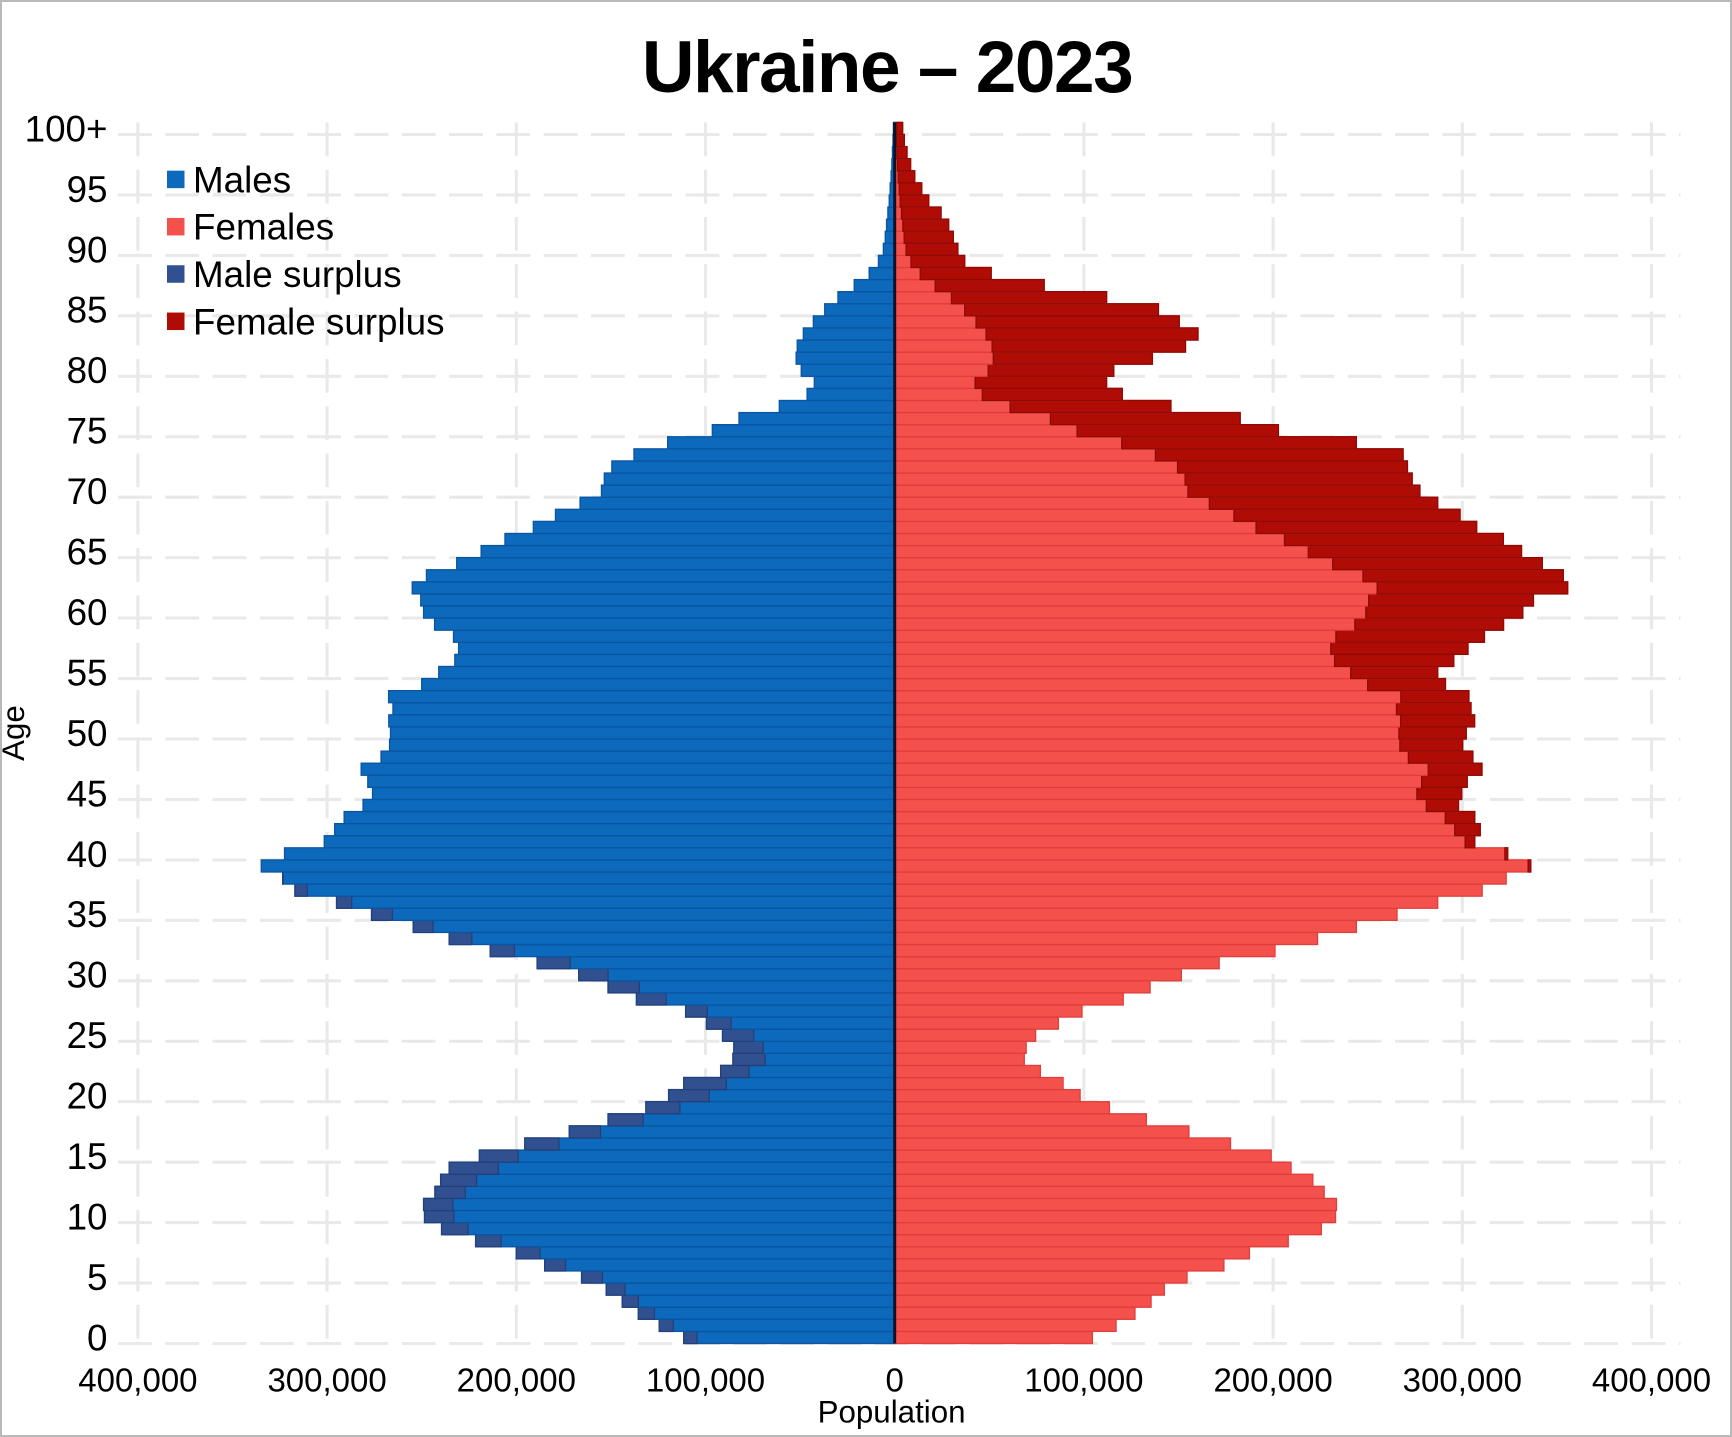 The width and height of the screenshot is (1732, 1437). I want to click on svg-text: 95, so click(87, 189).